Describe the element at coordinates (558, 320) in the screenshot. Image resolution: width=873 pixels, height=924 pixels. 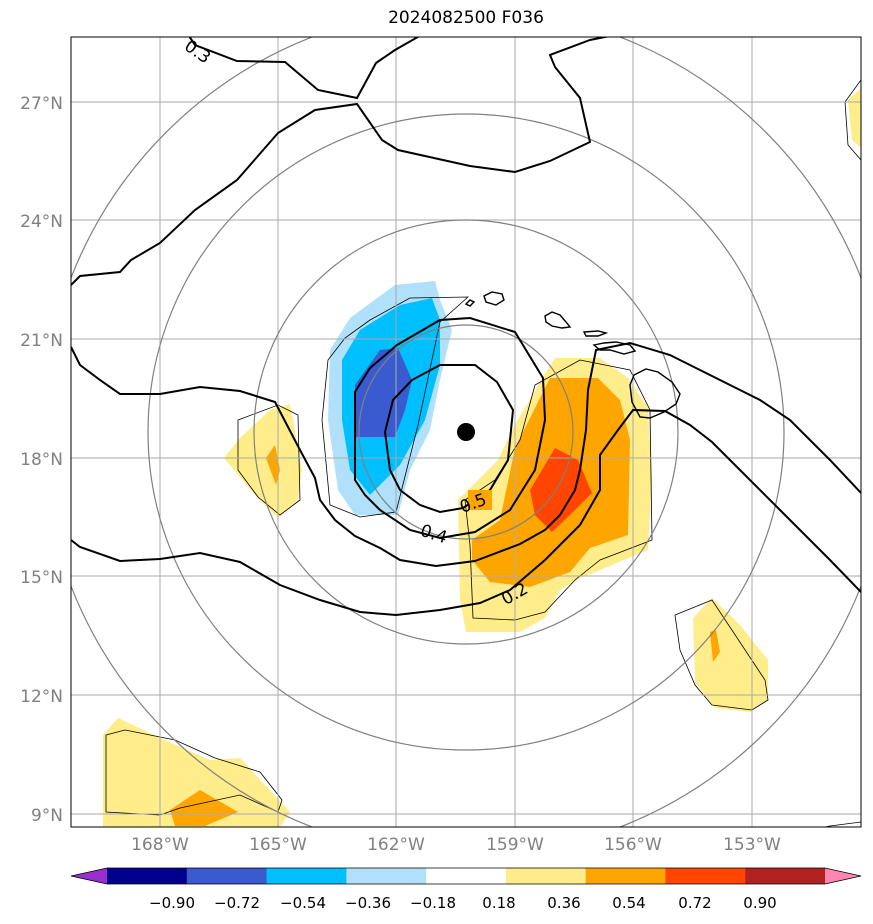
I see `island-oahu` at that location.